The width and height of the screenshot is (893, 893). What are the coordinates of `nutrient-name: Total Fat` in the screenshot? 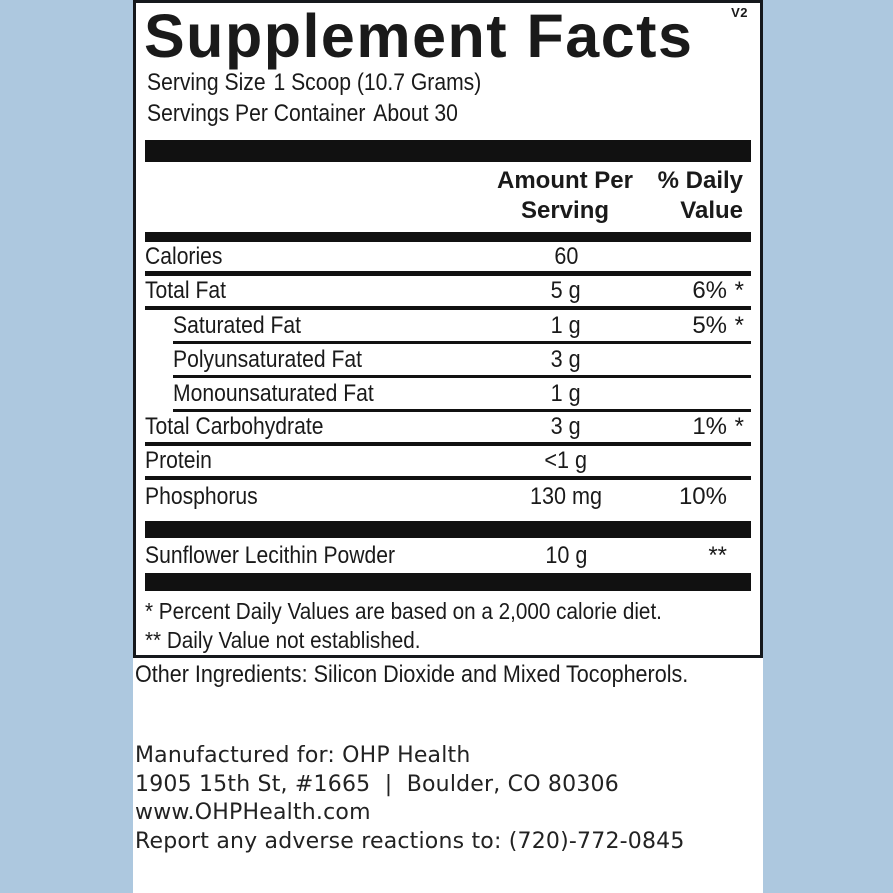 It's located at (186, 290).